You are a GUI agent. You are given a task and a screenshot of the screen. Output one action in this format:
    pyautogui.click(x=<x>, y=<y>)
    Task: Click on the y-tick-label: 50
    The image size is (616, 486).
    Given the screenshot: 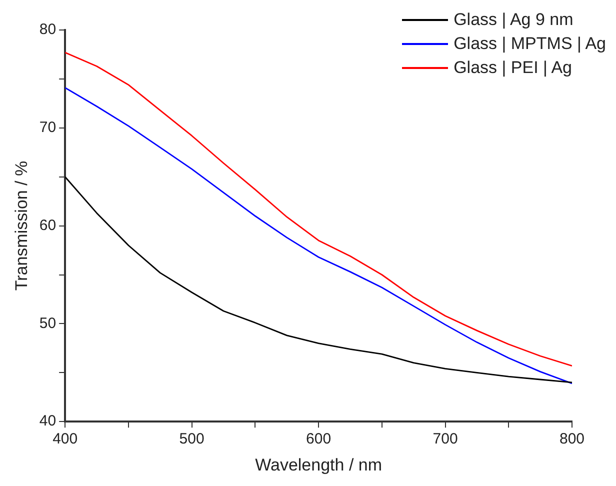 What is the action you would take?
    pyautogui.click(x=47, y=323)
    